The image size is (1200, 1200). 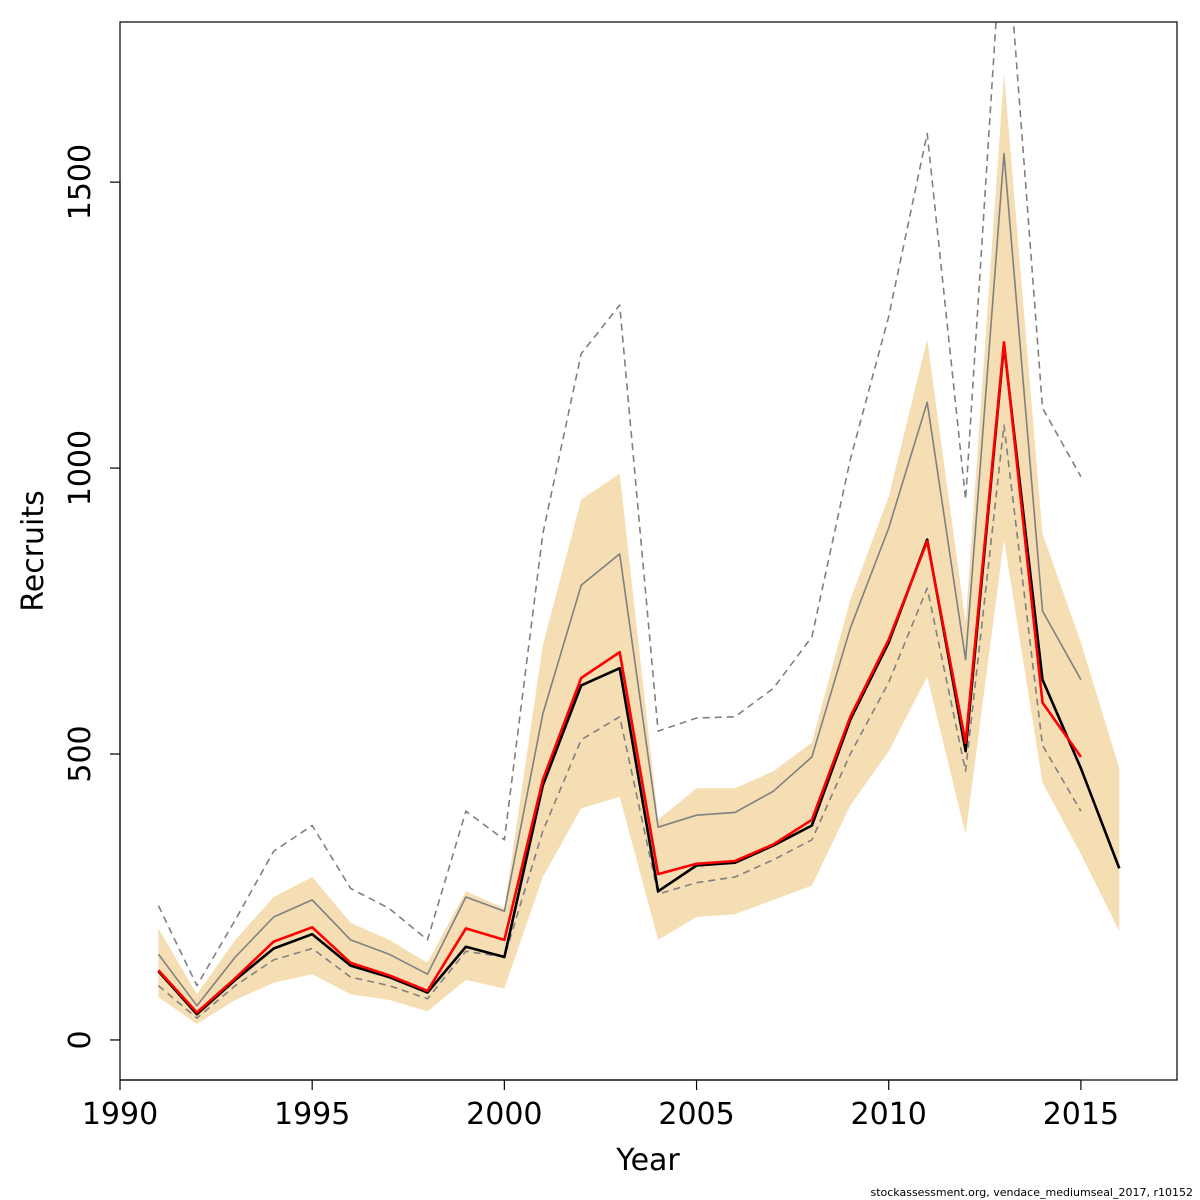 I want to click on x-tick-label: 2000, so click(x=504, y=1114).